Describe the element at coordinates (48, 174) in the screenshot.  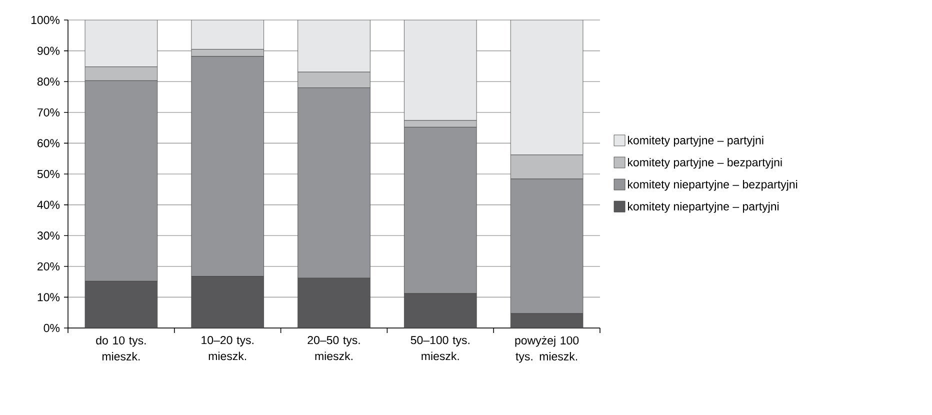
I see `y-tick-label: 50%` at that location.